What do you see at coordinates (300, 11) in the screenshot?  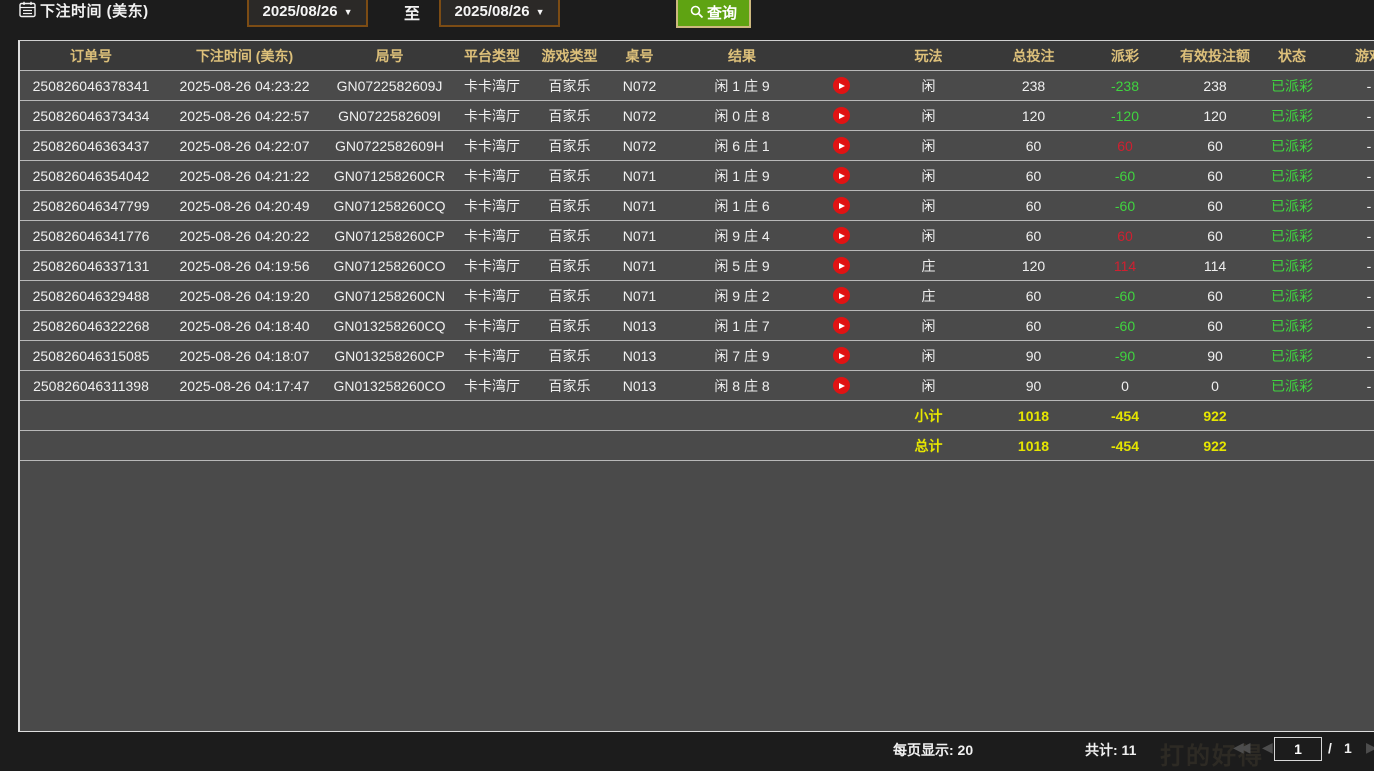 I see `date-from-value: 2025/08/26` at bounding box center [300, 11].